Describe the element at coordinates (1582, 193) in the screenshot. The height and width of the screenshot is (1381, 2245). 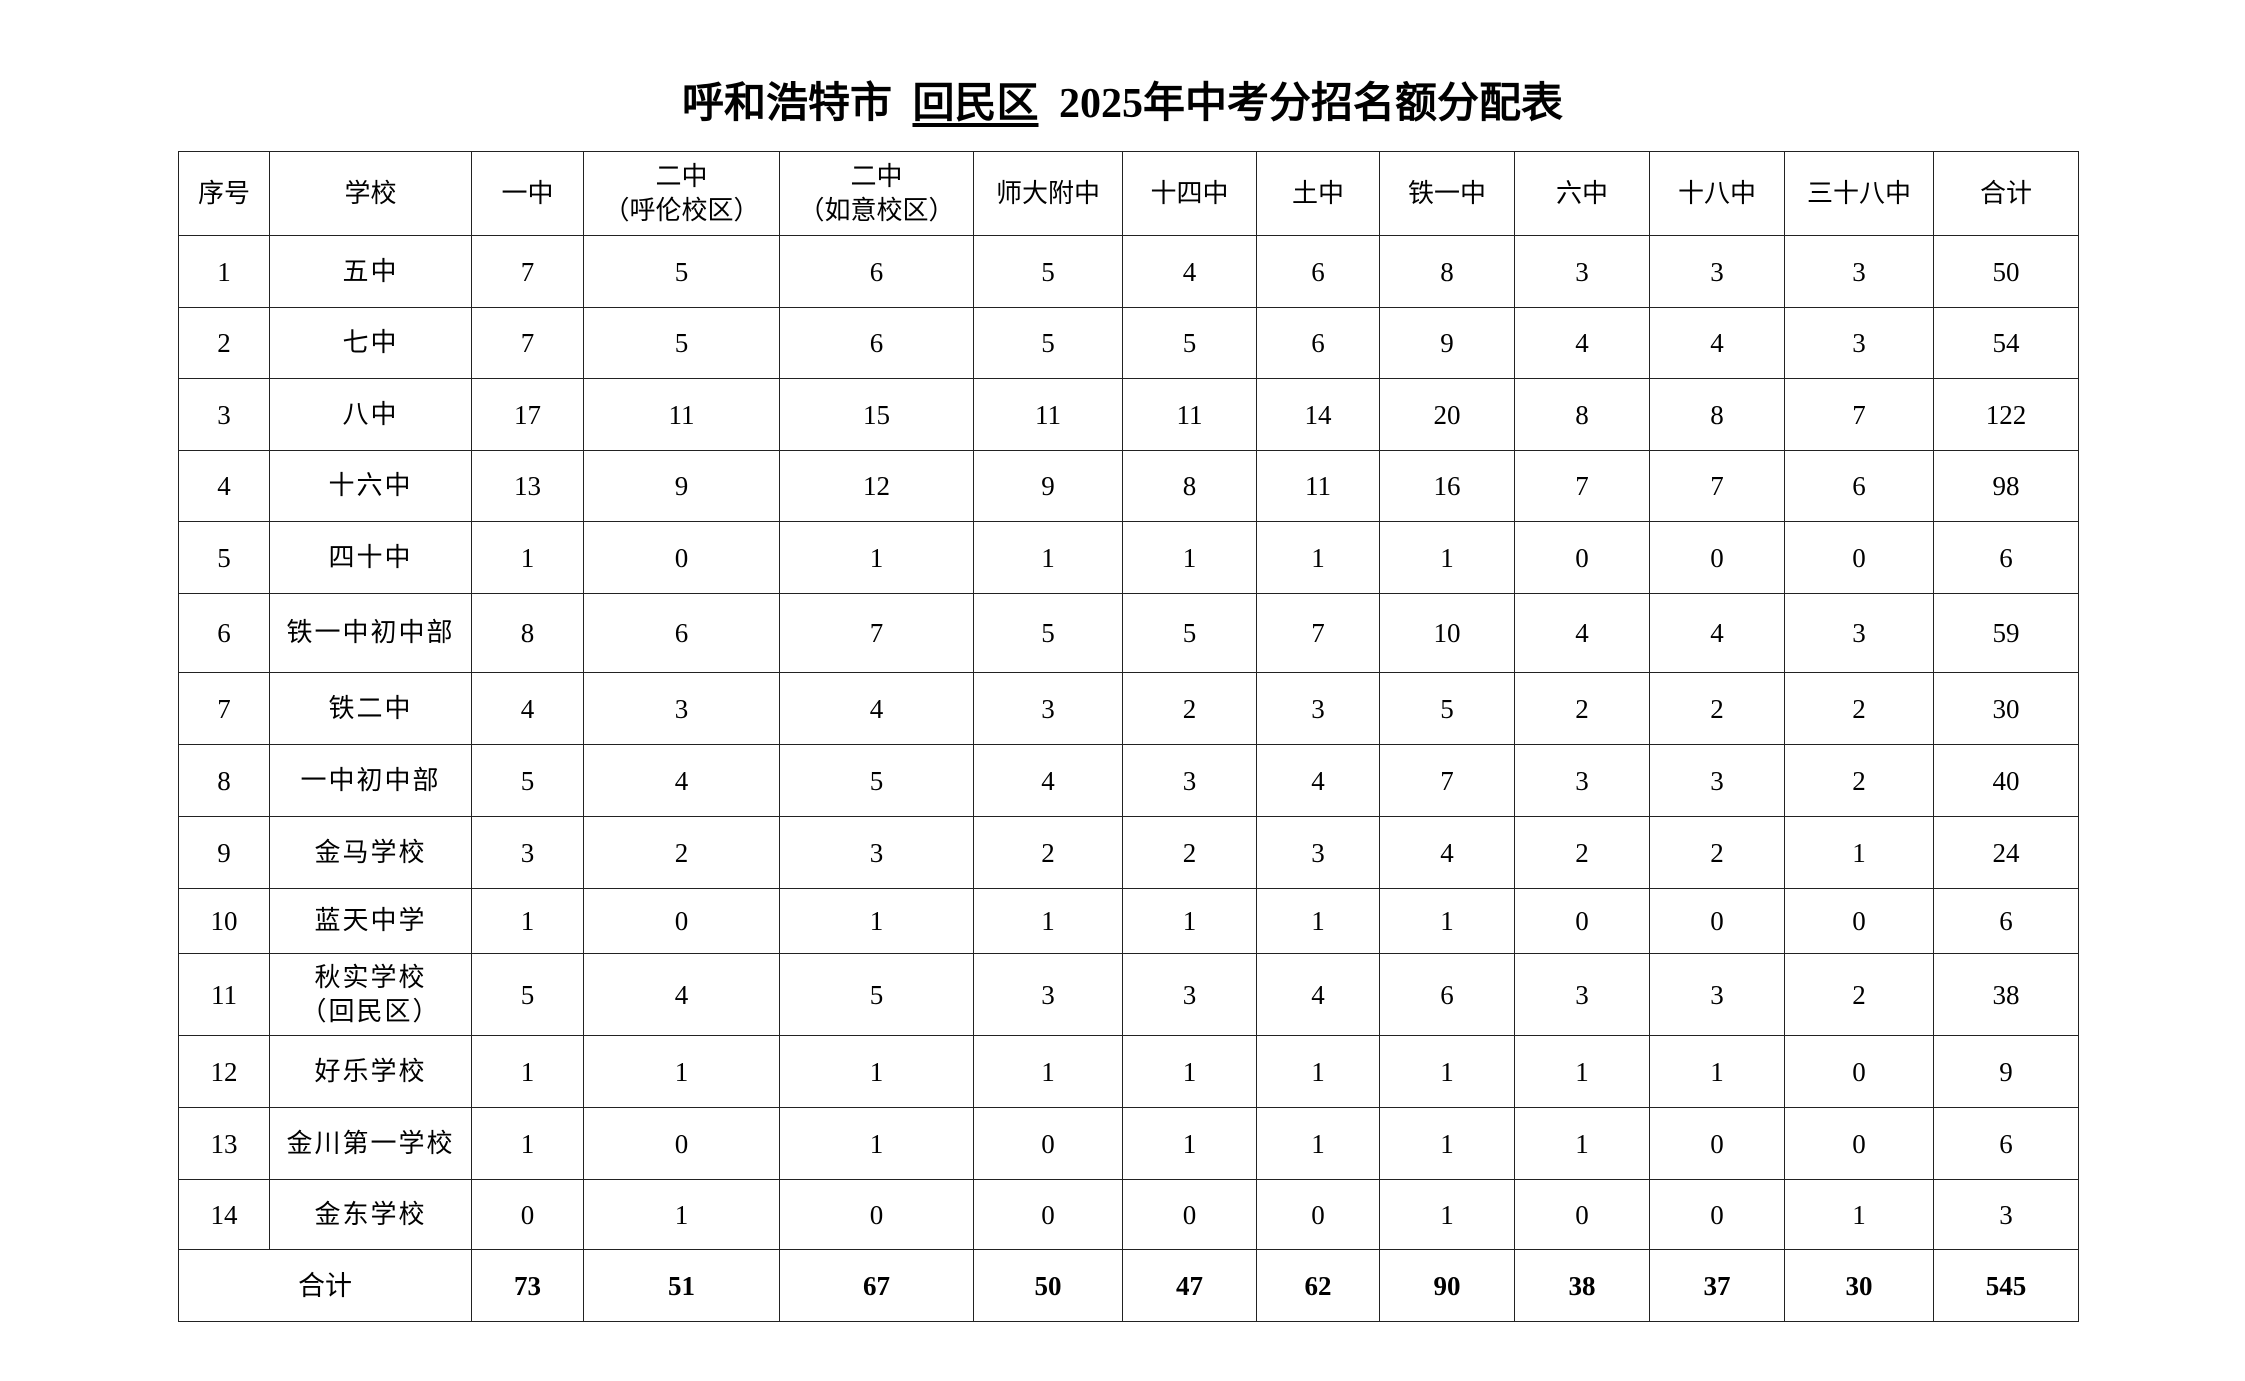
I see `column-header: 六中` at that location.